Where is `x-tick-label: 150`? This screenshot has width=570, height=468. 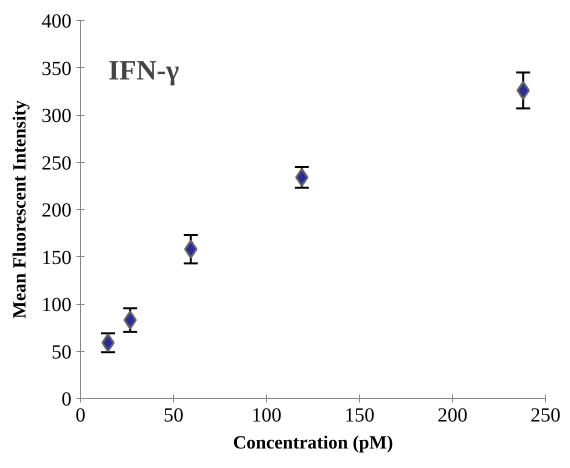
x-tick-label: 150 is located at coordinates (359, 415).